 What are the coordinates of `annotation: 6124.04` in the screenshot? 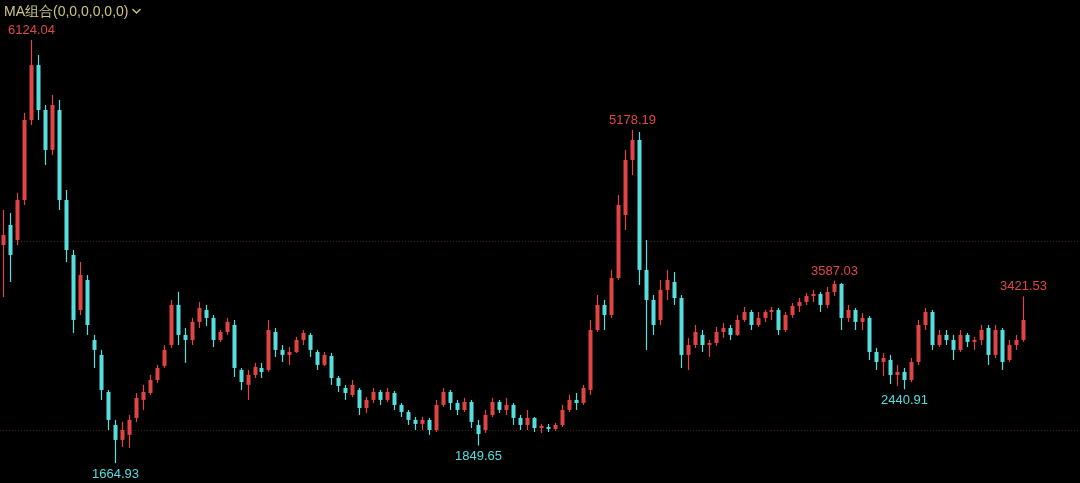 It's located at (31, 29).